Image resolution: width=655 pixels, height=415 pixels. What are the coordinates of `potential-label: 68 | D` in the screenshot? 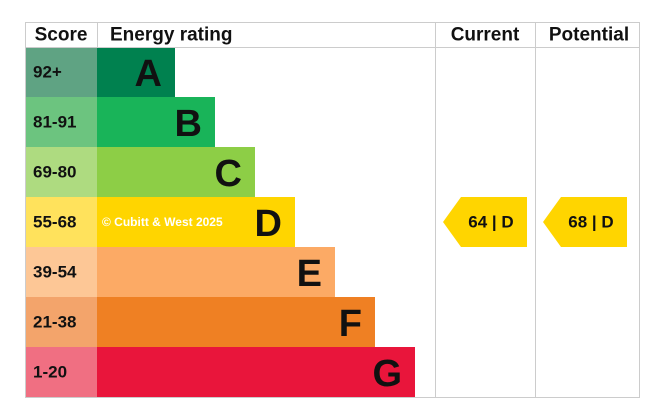 It's located at (590, 222).